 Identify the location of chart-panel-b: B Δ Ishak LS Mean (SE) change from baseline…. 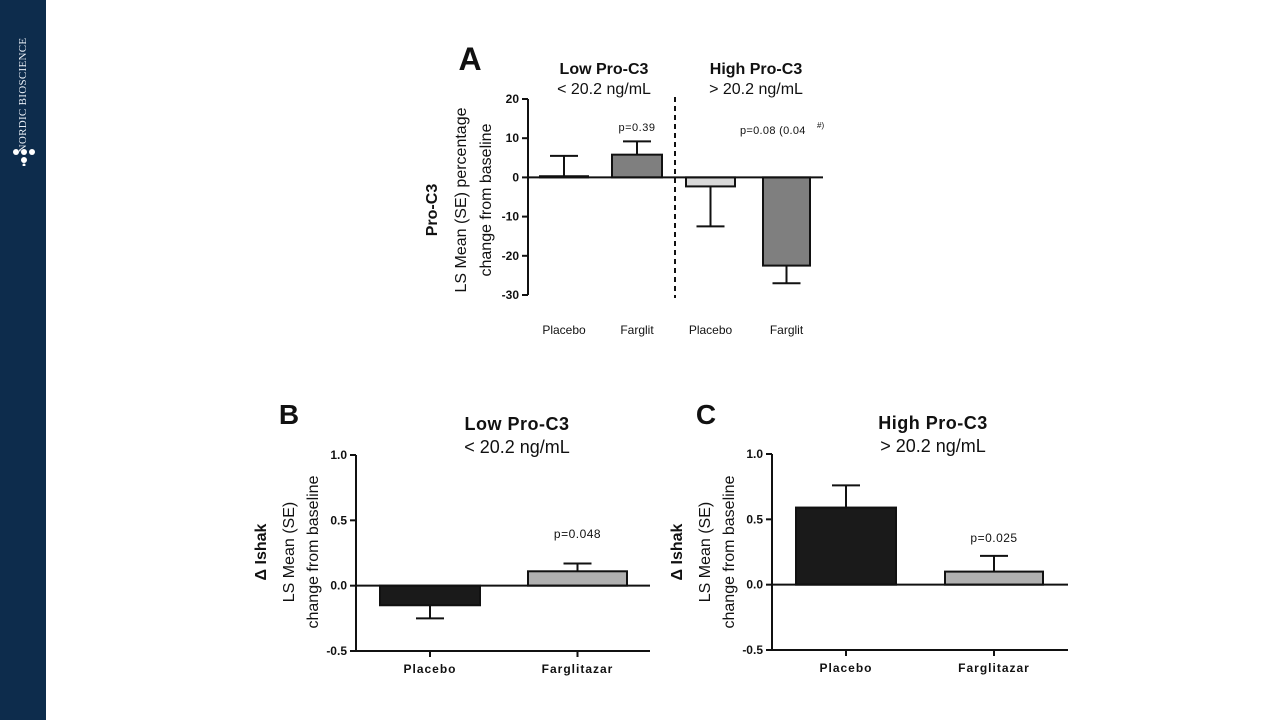
(451, 537).